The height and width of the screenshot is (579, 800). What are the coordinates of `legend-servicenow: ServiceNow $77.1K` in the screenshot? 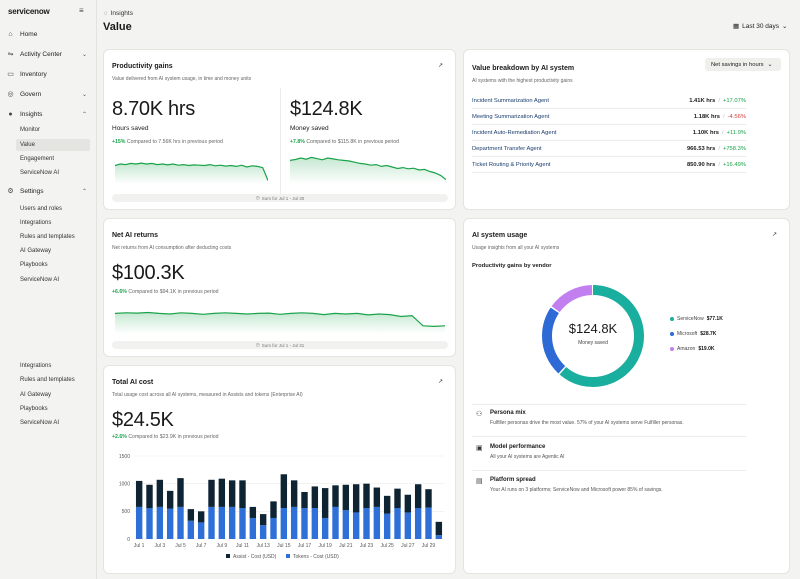 It's located at (696, 319).